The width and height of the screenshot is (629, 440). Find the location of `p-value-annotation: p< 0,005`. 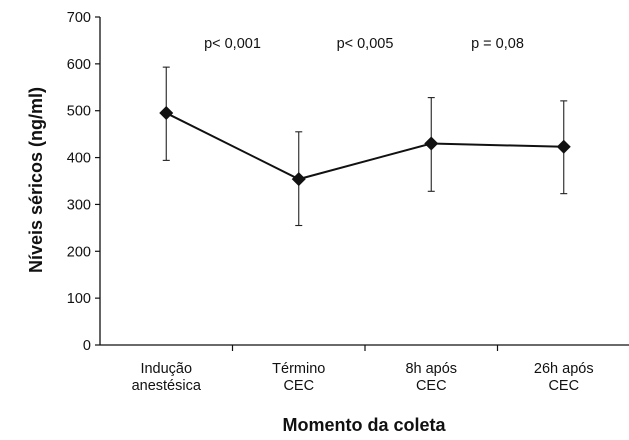

p-value-annotation: p< 0,005 is located at coordinates (365, 44).